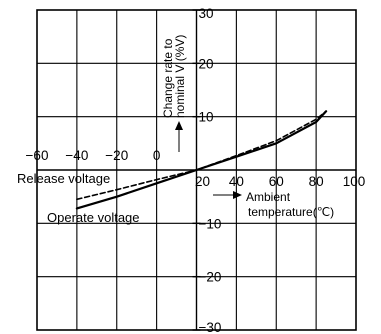 Image resolution: width=381 pixels, height=334 pixels. I want to click on x-axis-arrow-icon, so click(237, 195).